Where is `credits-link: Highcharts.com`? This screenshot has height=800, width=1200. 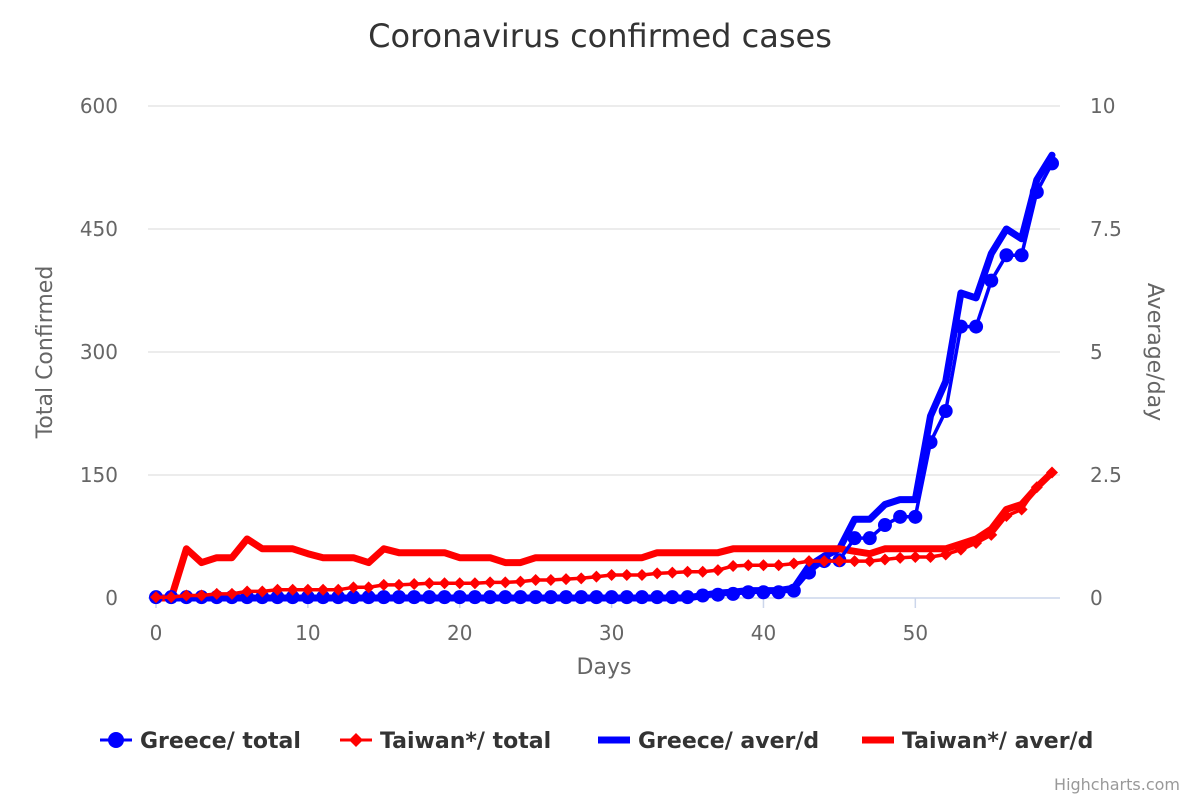 credits-link: Highcharts.com is located at coordinates (1117, 784).